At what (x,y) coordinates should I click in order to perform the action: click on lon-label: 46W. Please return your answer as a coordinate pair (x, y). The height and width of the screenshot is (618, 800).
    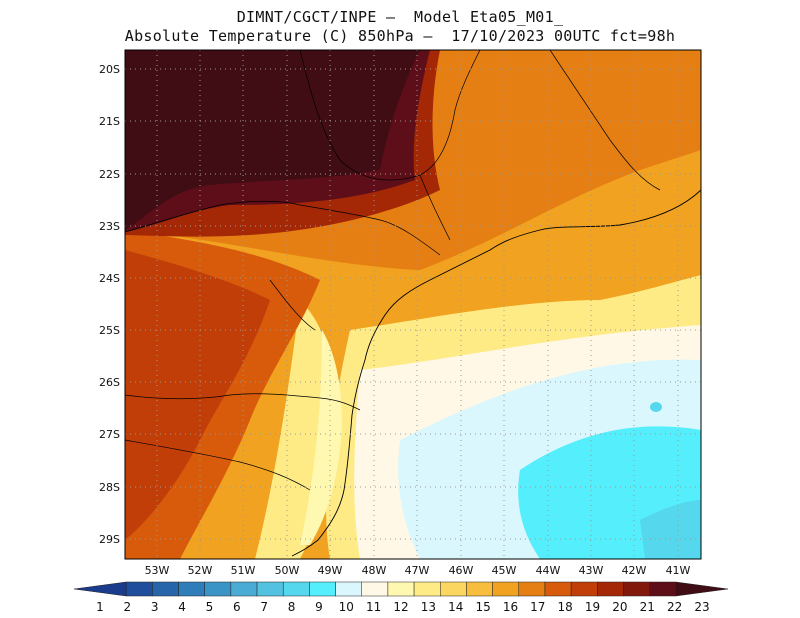
    Looking at the image, I should click on (461, 570).